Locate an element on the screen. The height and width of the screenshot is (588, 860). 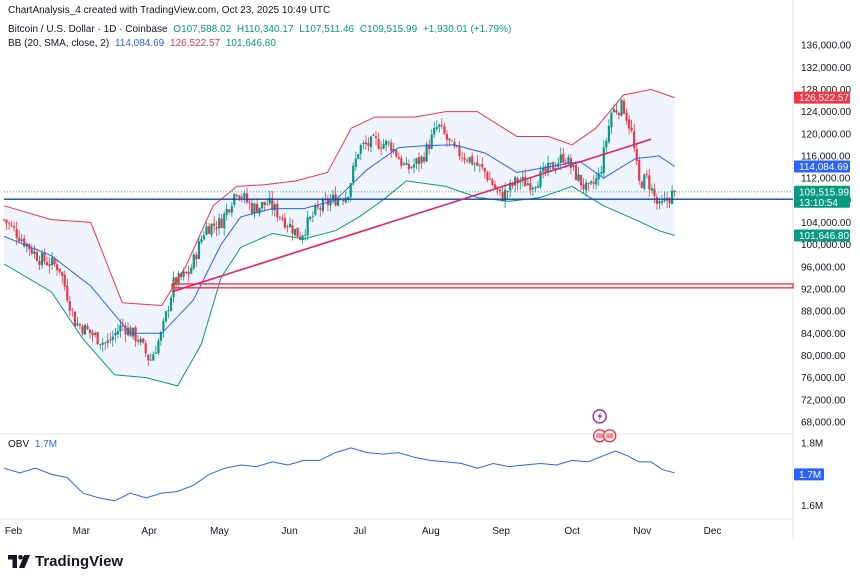
price-tick-label: 76,000.00 is located at coordinates (823, 378).